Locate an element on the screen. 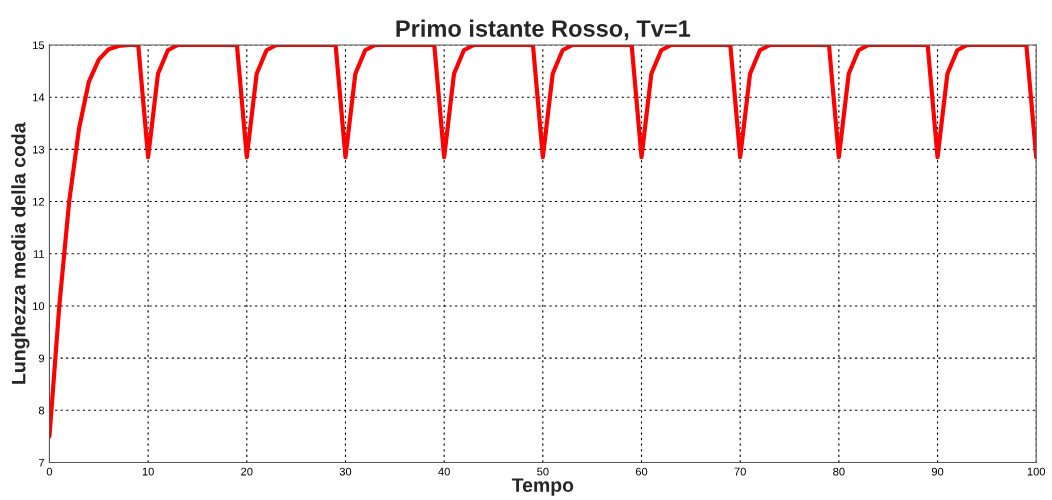 The width and height of the screenshot is (1052, 500). x-tick-label: 60 is located at coordinates (641, 471).